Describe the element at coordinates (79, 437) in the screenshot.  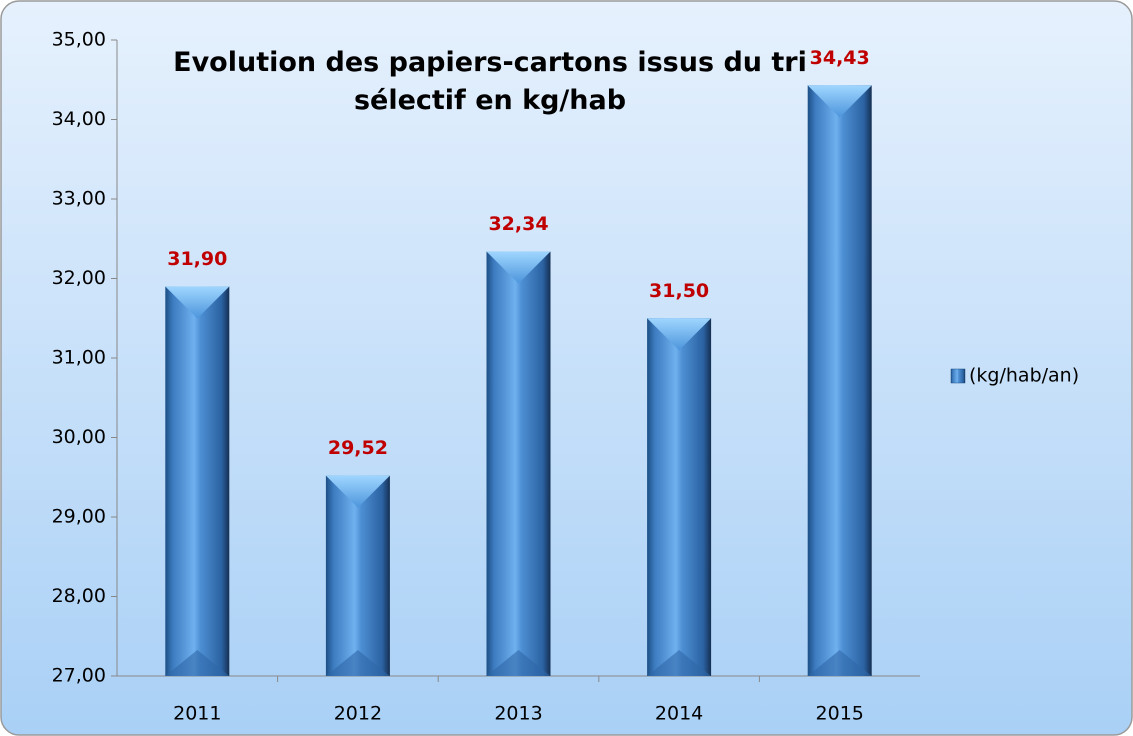
I see `y-tick-label: 30,00` at that location.